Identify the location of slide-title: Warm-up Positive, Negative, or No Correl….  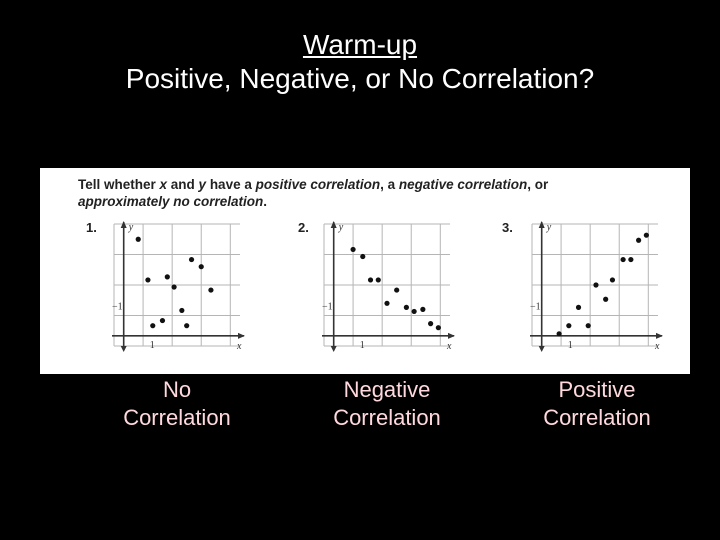
(360, 62).